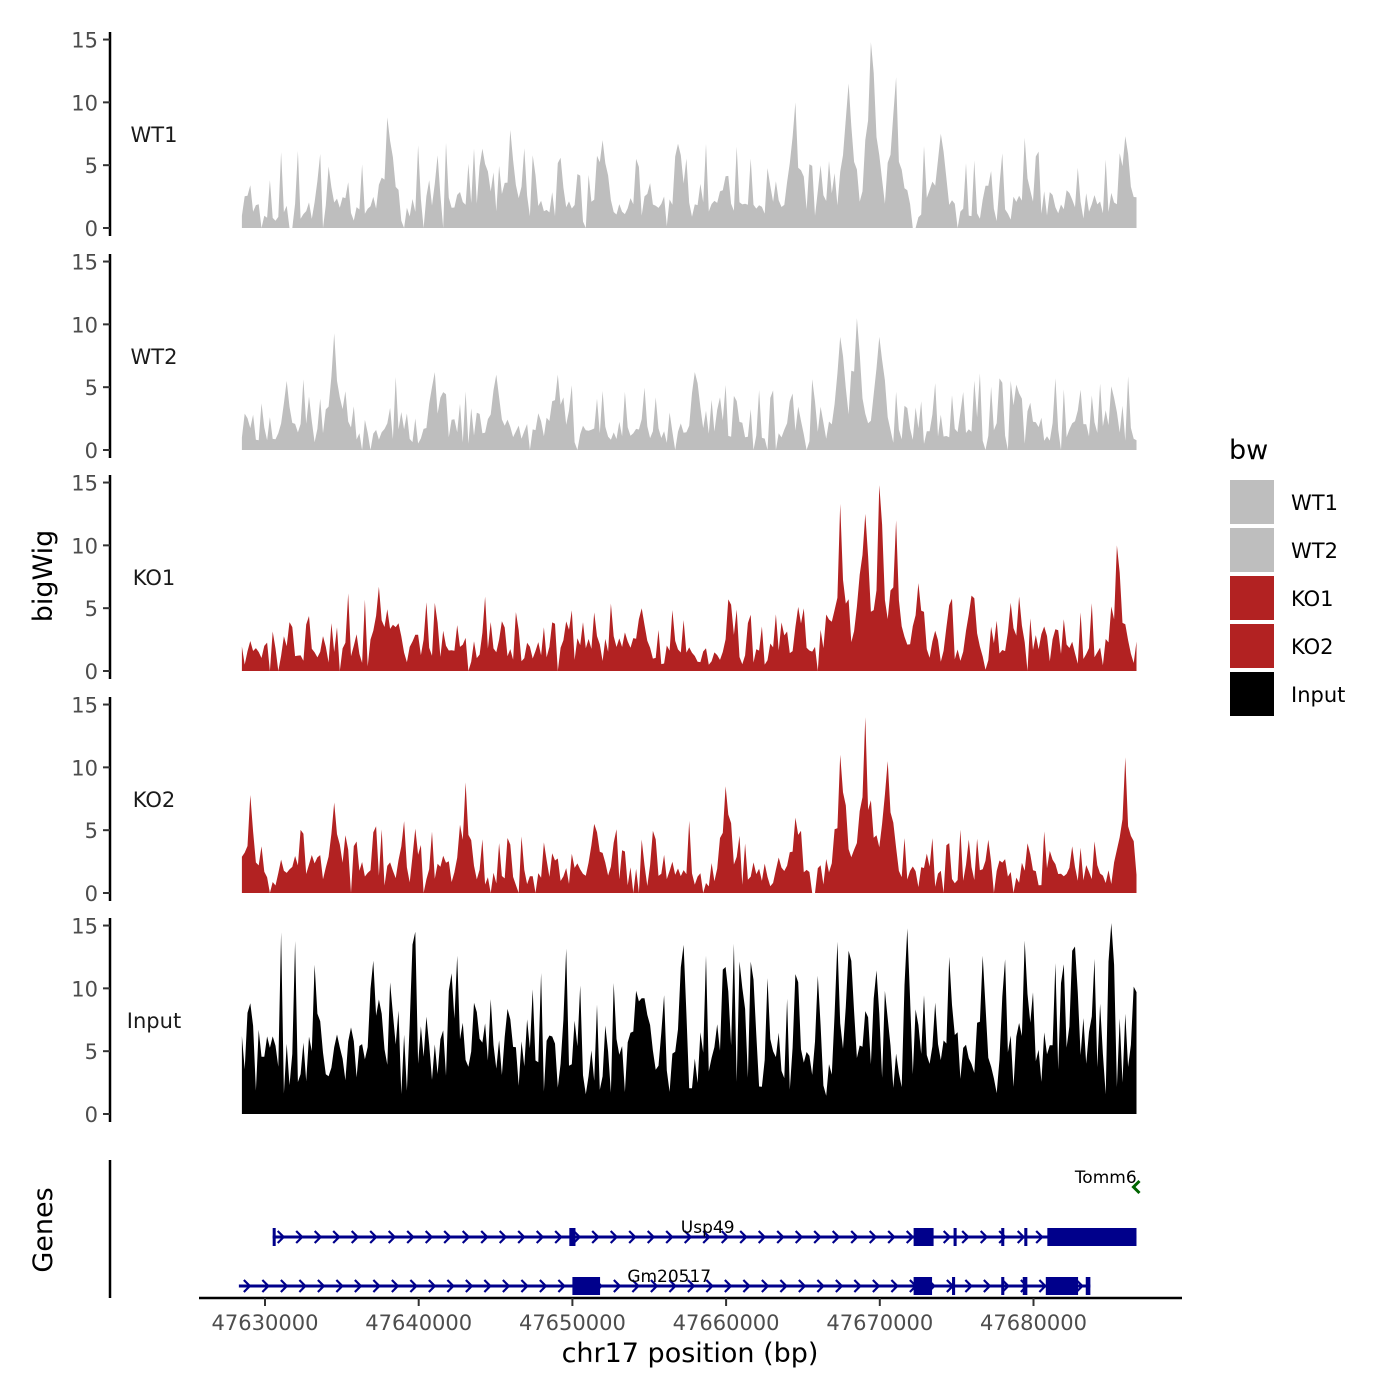  I want to click on legend-label: WT1, so click(1314, 503).